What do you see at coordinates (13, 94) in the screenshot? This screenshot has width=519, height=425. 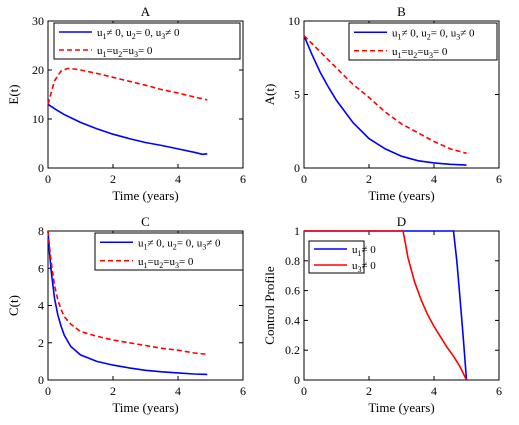 I see `y-axis-label: E(t)` at bounding box center [13, 94].